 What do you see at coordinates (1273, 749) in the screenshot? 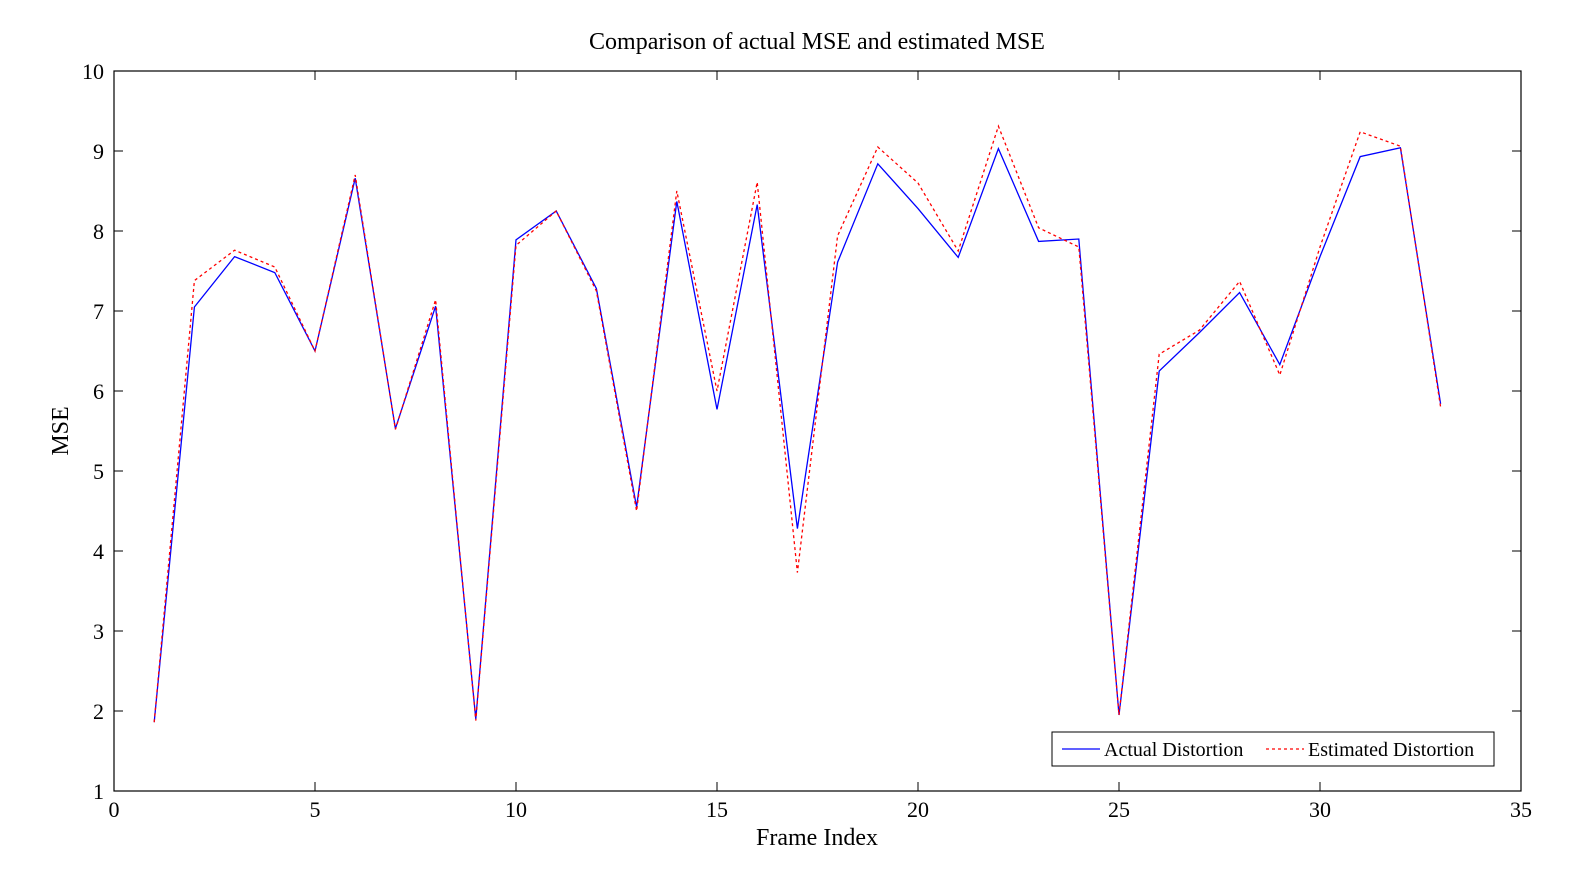
I see `legend: Actual Distortion Estimated Distortion` at bounding box center [1273, 749].